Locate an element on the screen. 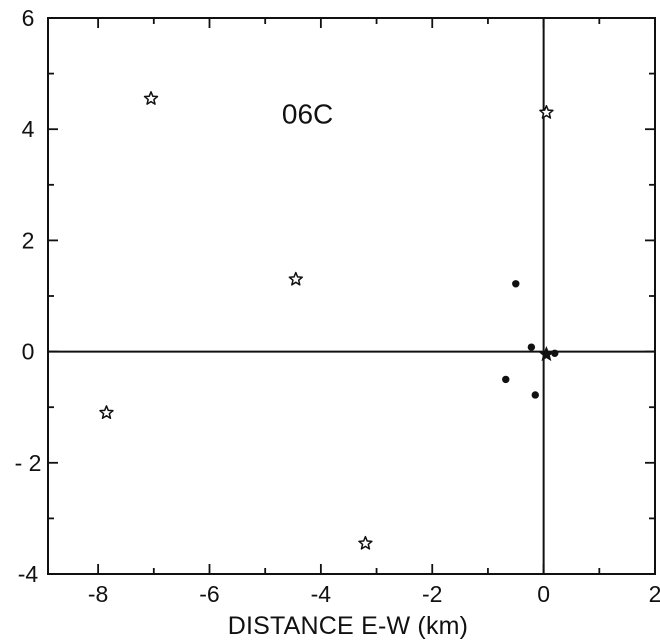  filled-star-marker is located at coordinates (546, 353).